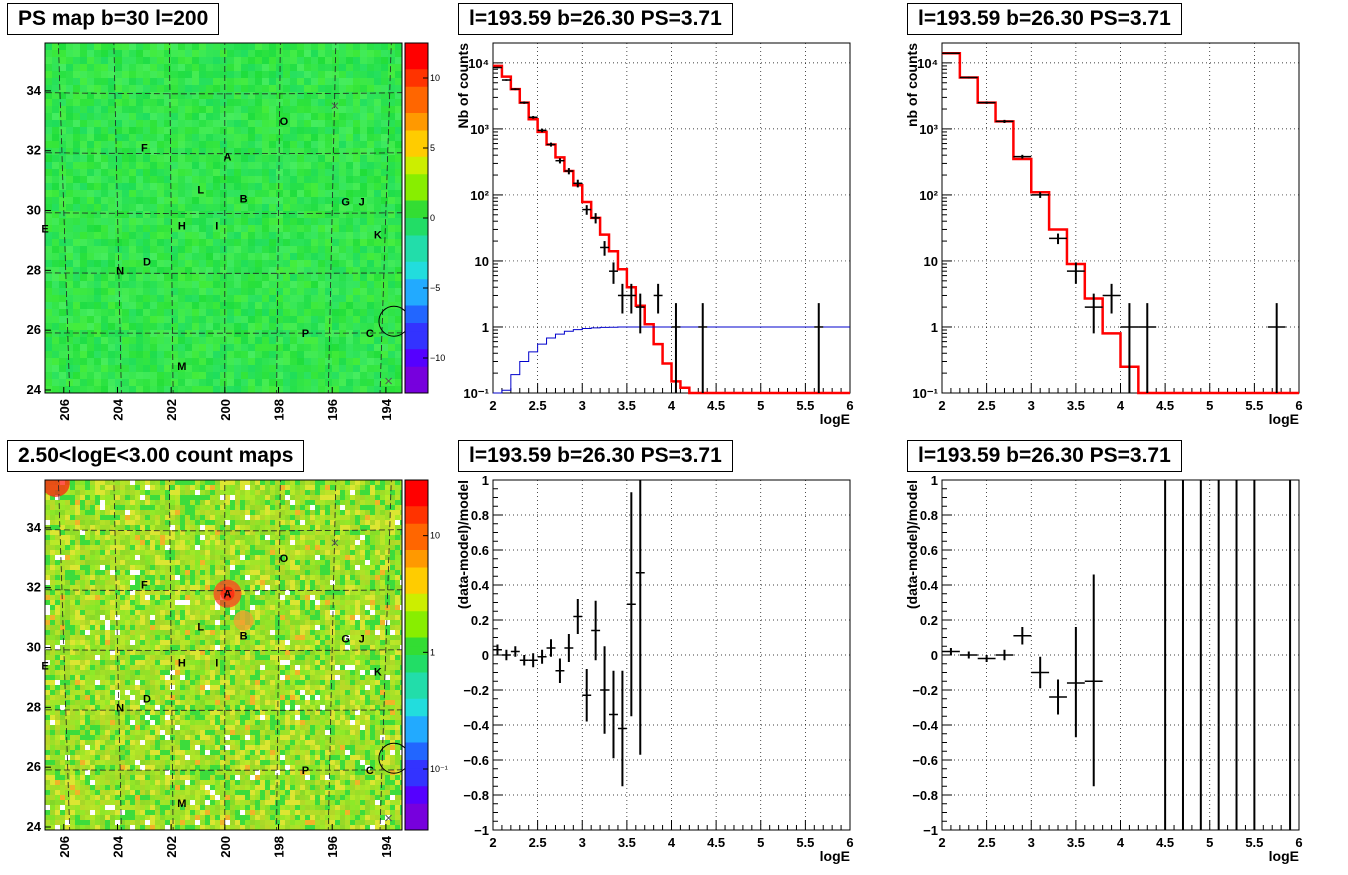  I want to click on y-tick-label: 0.6, so click(929, 550).